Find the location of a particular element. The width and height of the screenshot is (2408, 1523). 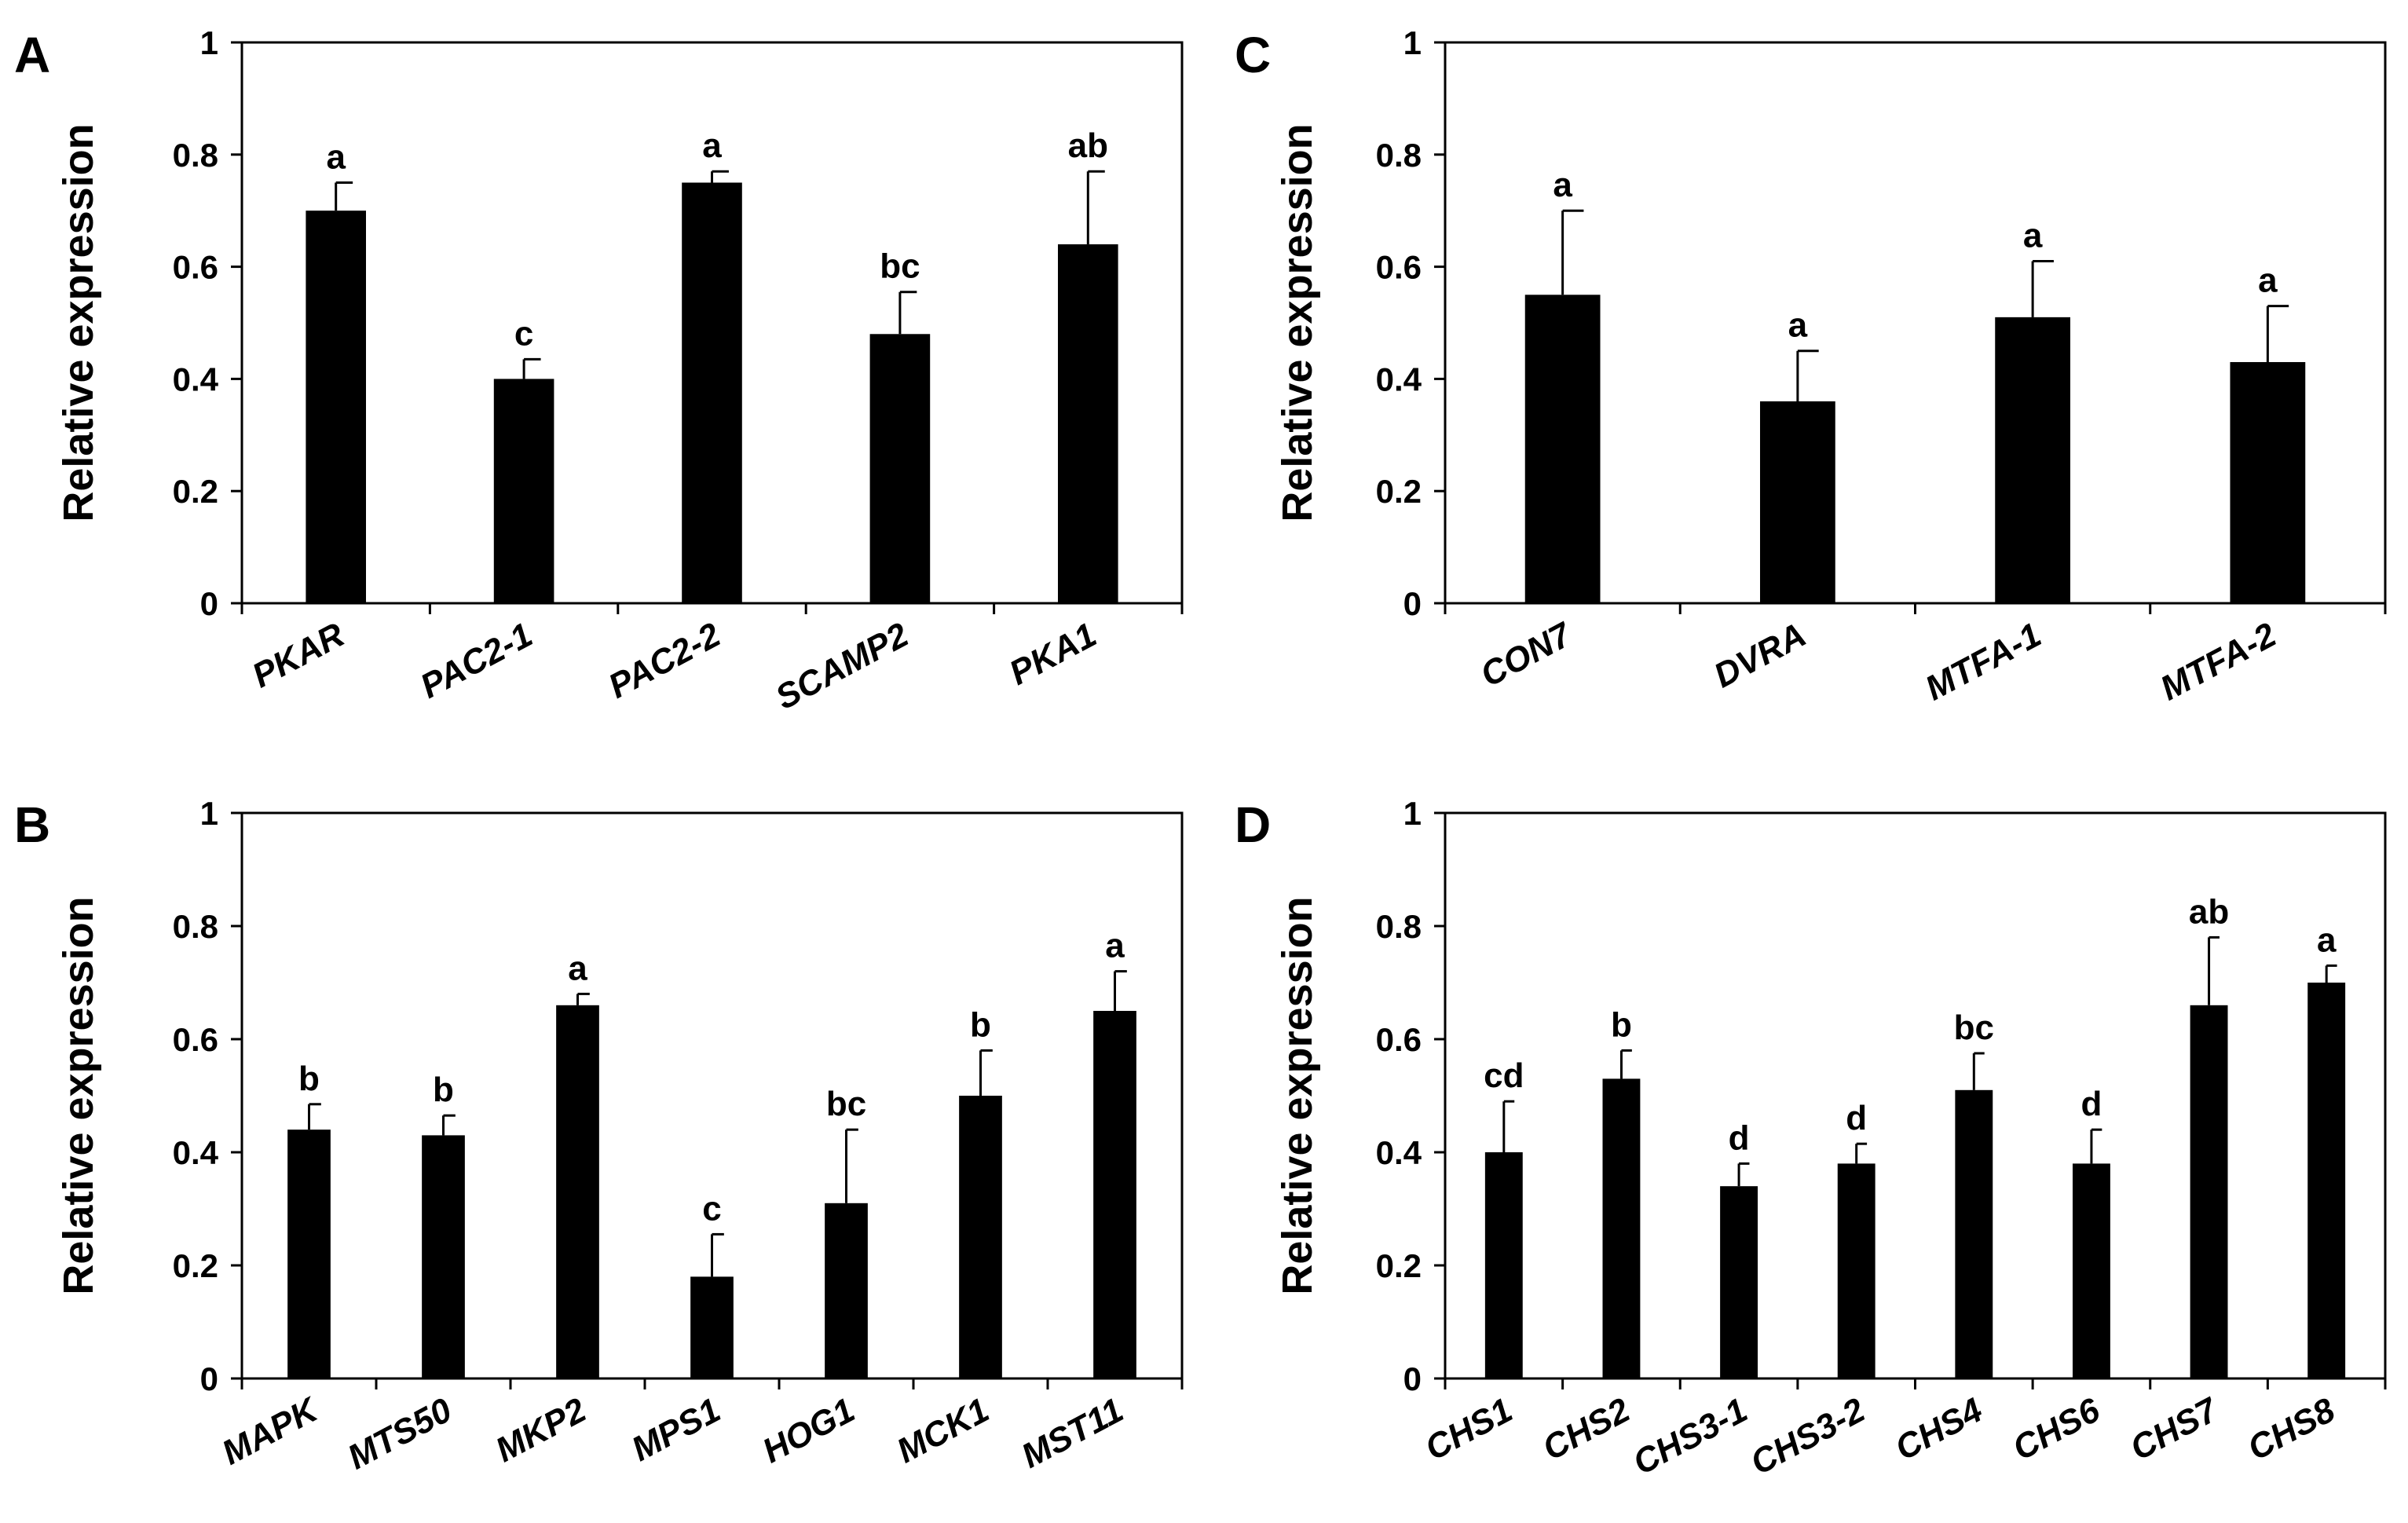

panel-letter: C is located at coordinates (1253, 55).